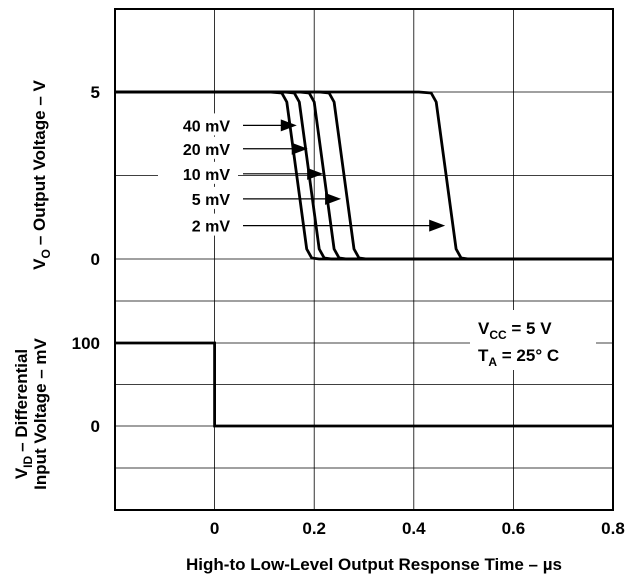 The width and height of the screenshot is (637, 578). I want to click on x-tick-label: 0, so click(214, 528).